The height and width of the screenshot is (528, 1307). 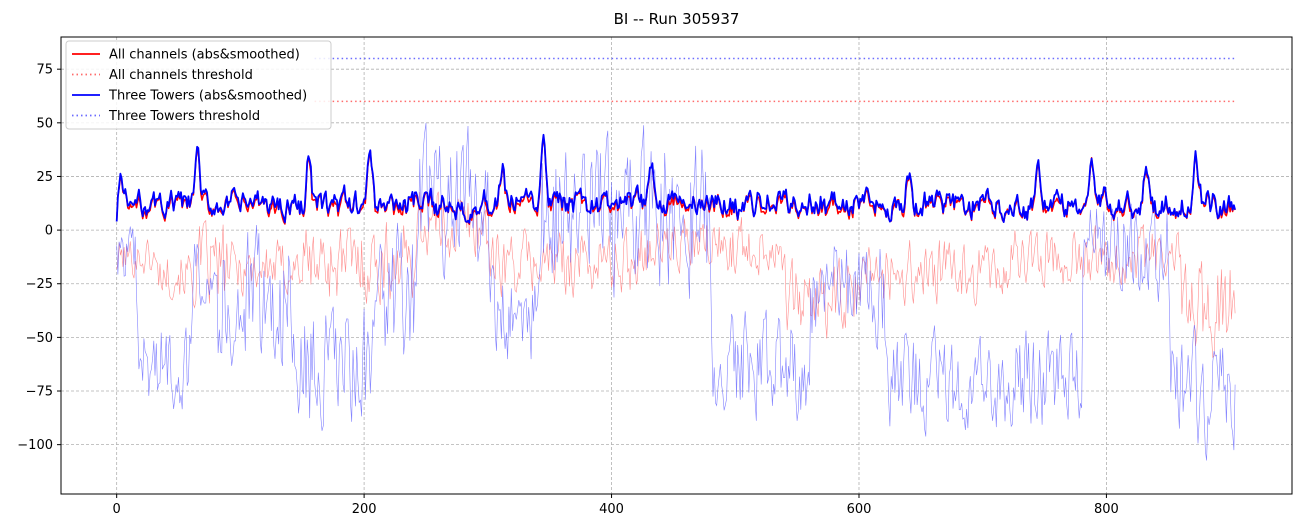 I want to click on legend-label: Three Towers threshold, so click(x=184, y=116).